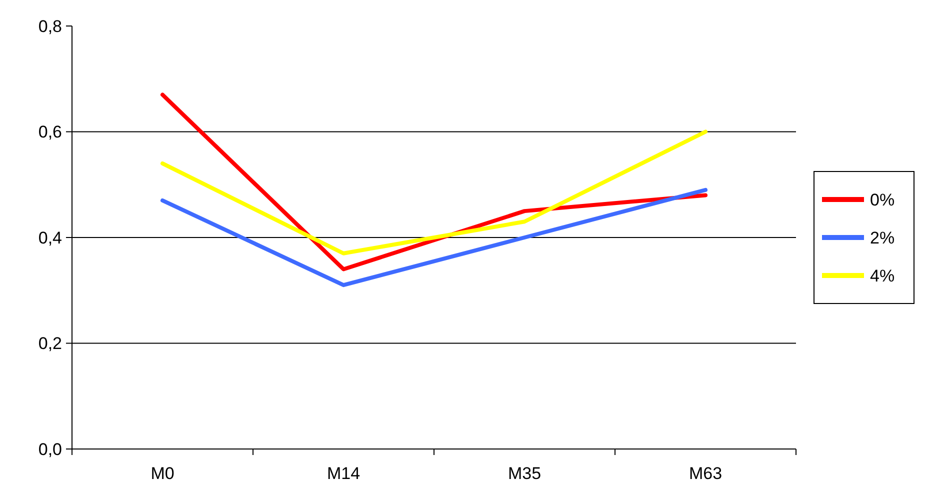 This screenshot has height=499, width=932. Describe the element at coordinates (50, 344) in the screenshot. I see `y-tick-label: 0,2` at that location.